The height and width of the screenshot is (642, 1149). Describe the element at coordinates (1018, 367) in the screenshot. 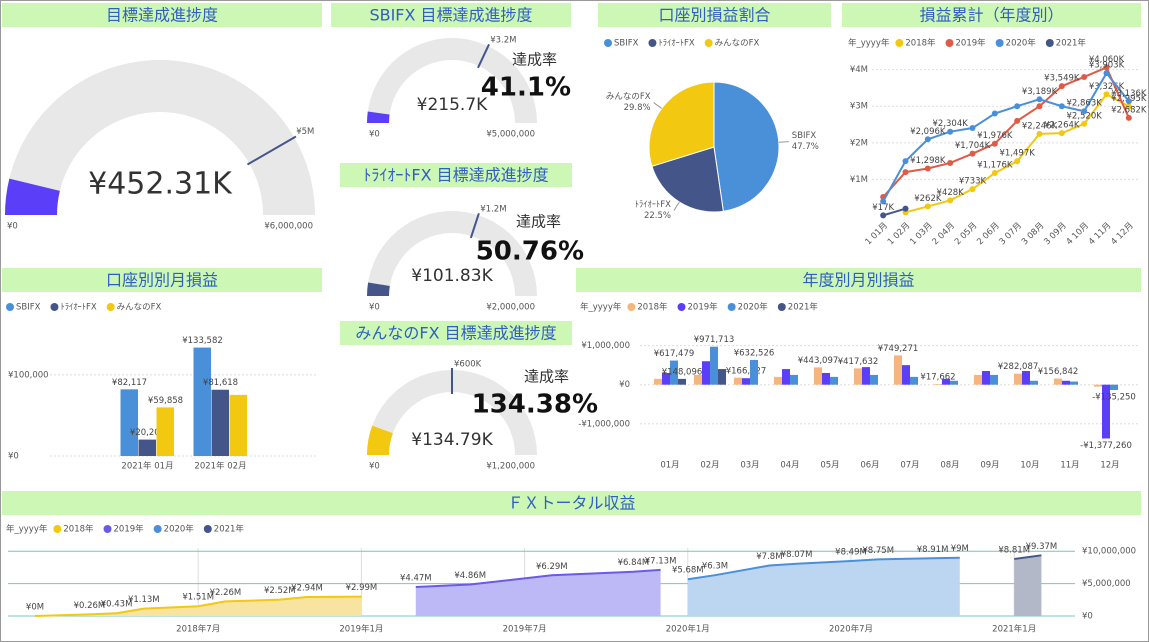

I see `data-label: ¥282,087` at that location.